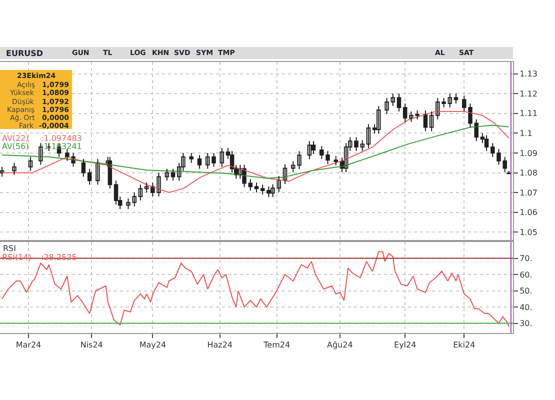  I want to click on x-tick-label: Ağu24, so click(340, 345).